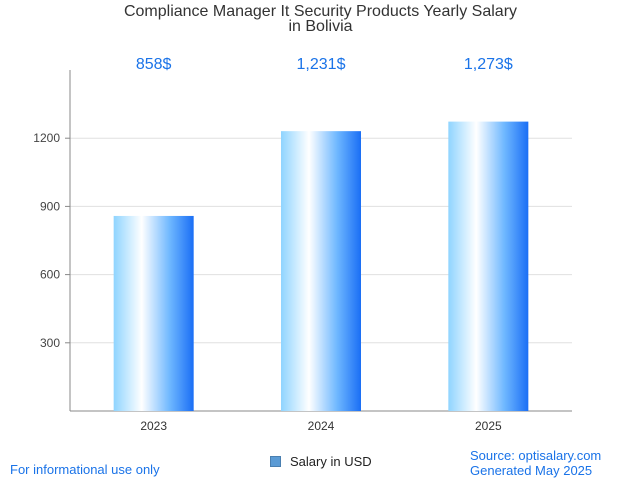 The width and height of the screenshot is (641, 481). Describe the element at coordinates (50, 275) in the screenshot. I see `y-tick-label: 600` at that location.